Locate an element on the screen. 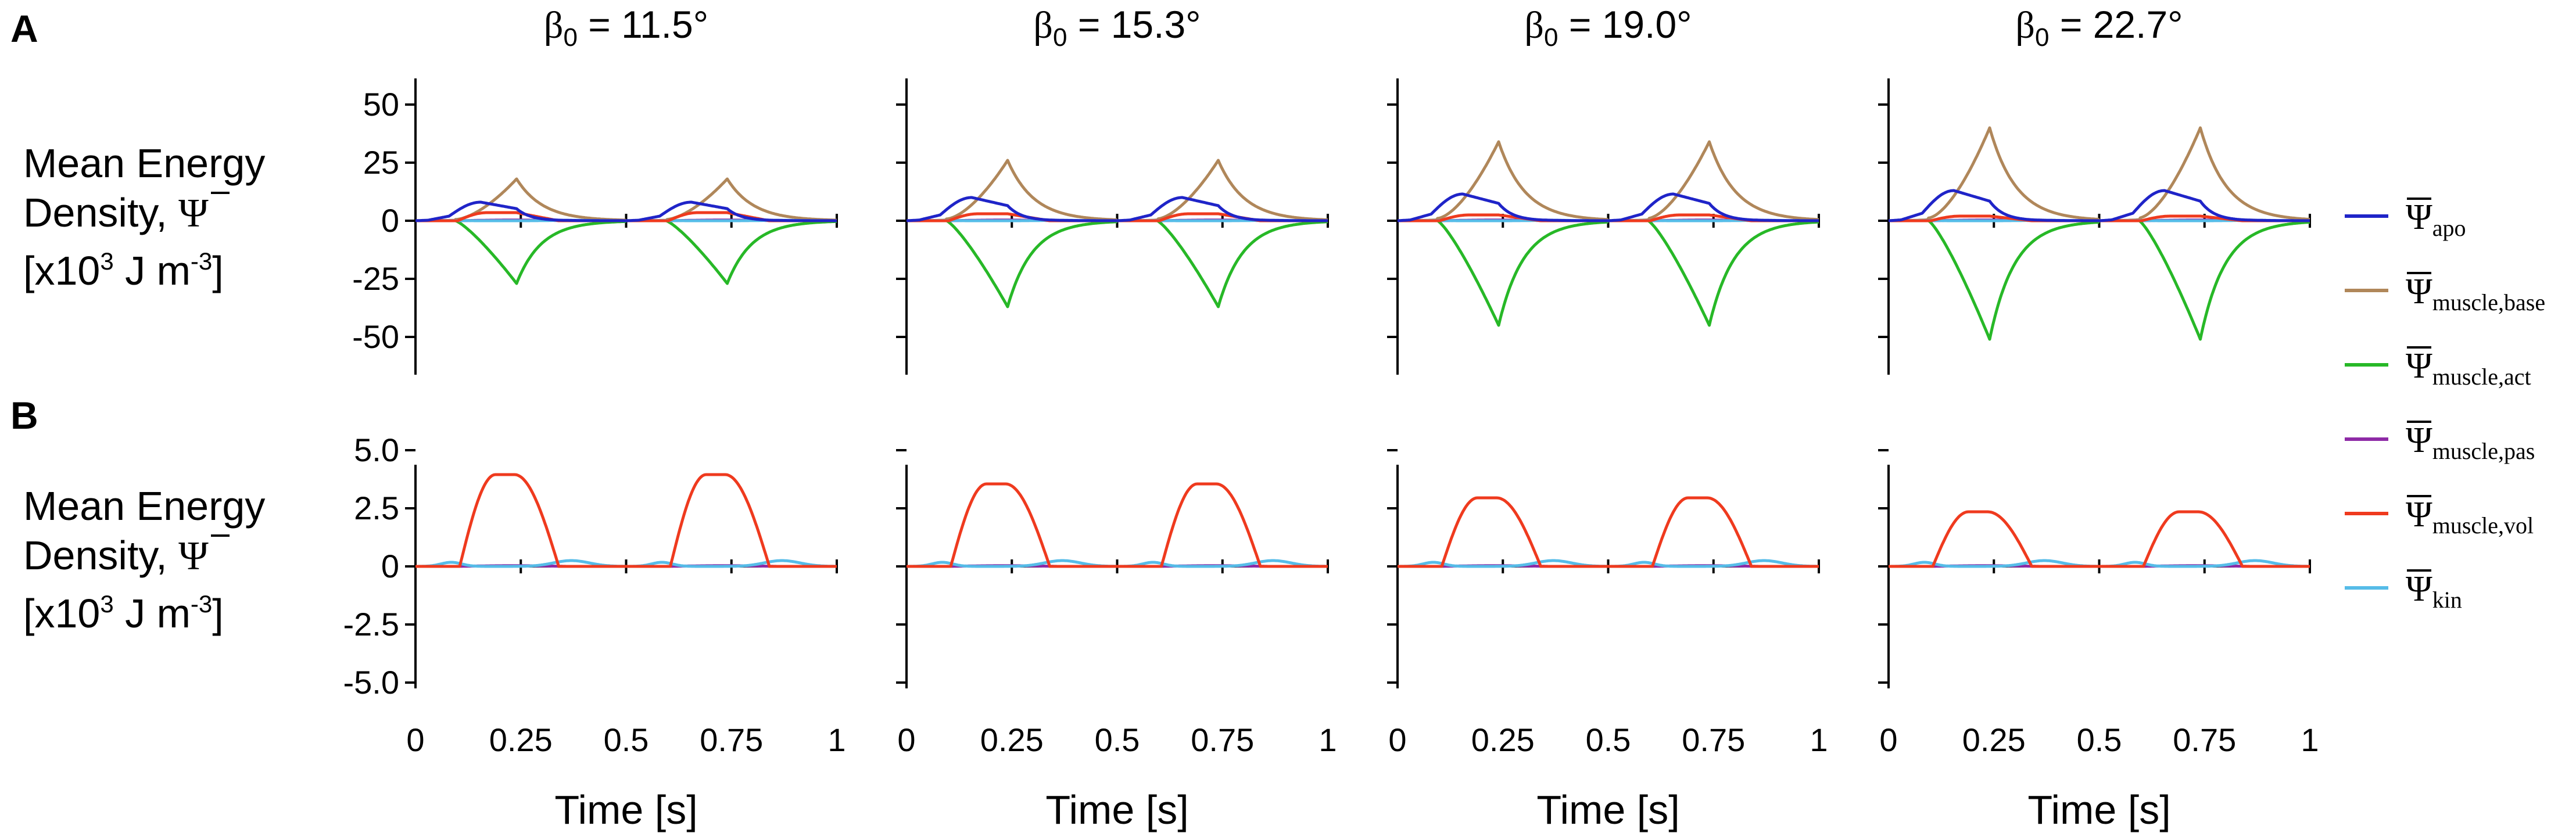  legend-item-muscle-pas: Ψmuscle,pas is located at coordinates (2440, 443).